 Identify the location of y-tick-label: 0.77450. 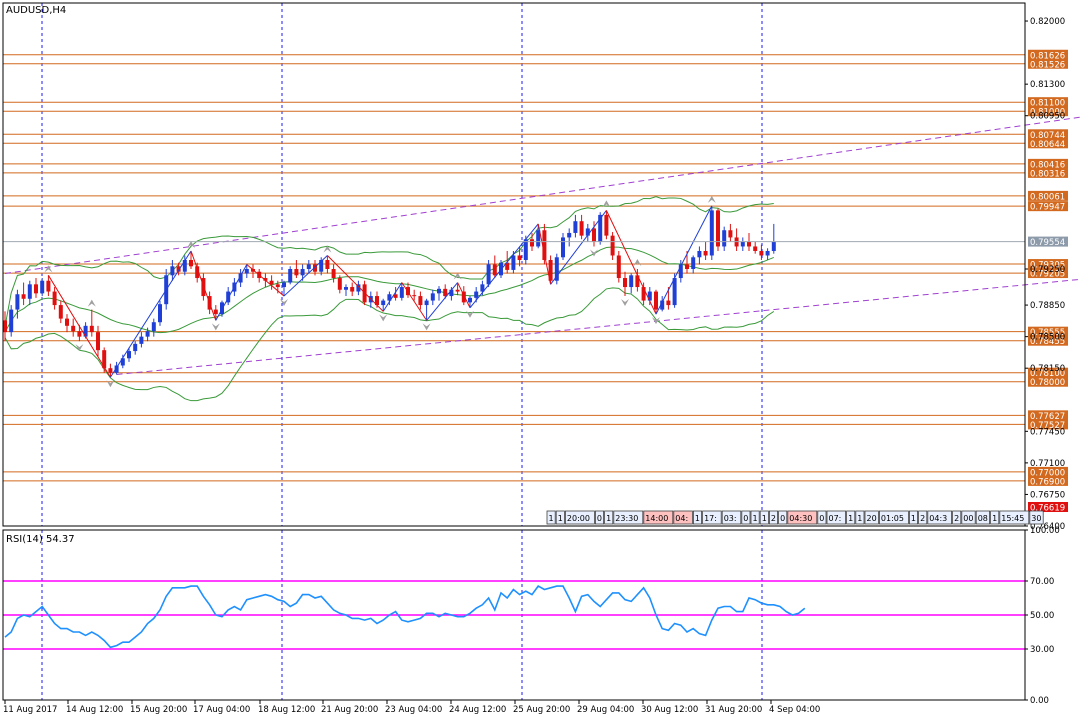
(1047, 432).